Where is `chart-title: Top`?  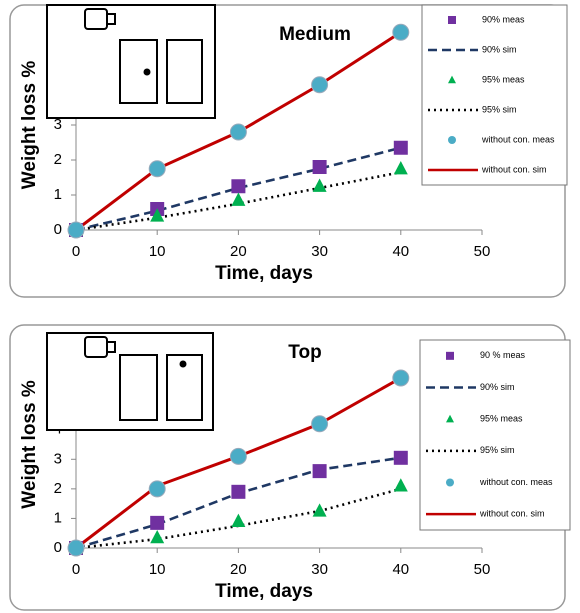 chart-title: Top is located at coordinates (304, 352).